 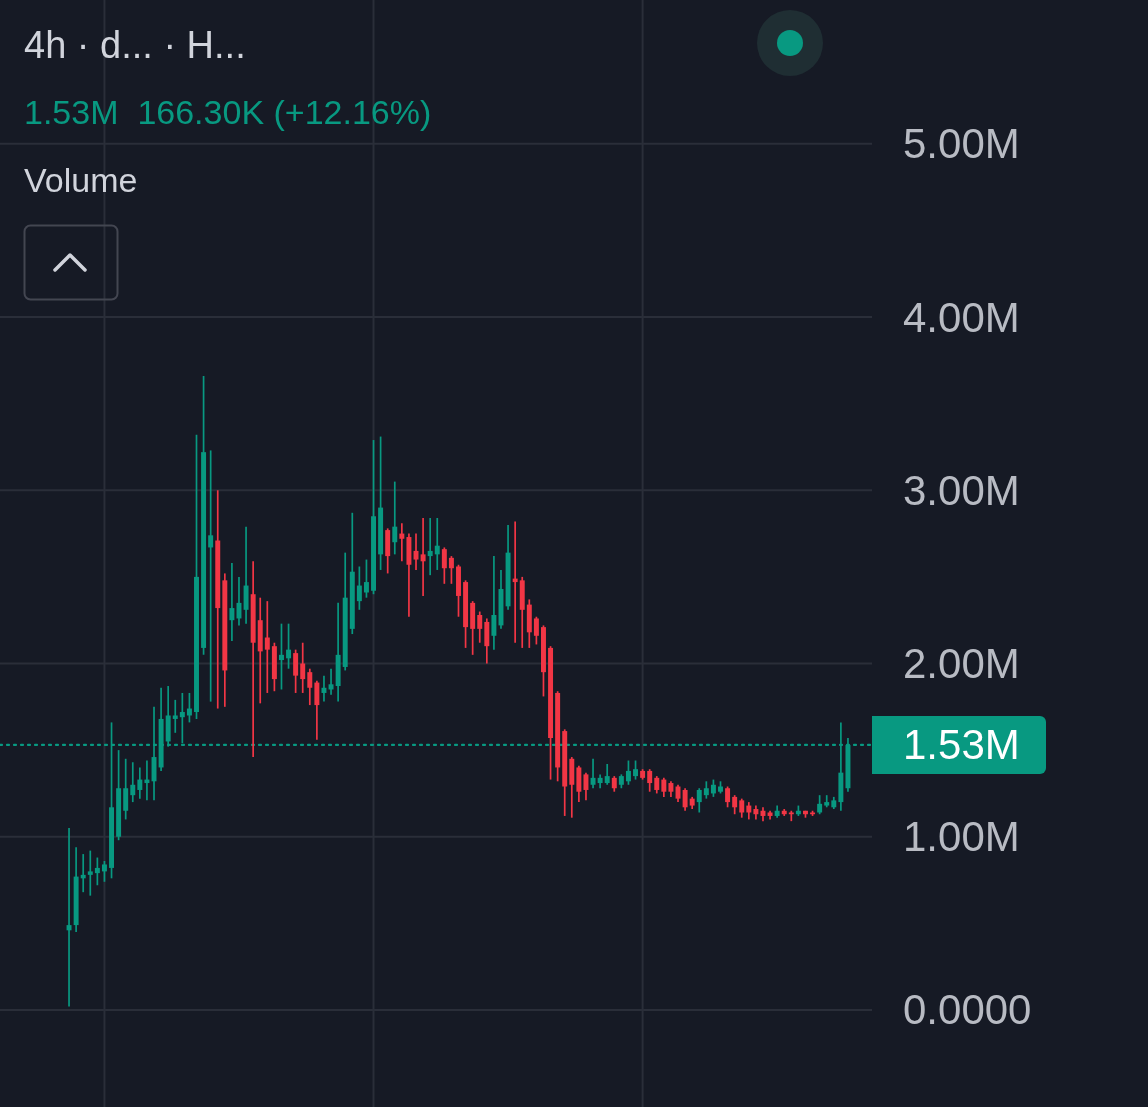 I want to click on text: 1.53M 166.30K (+12.16%), so click(x=228, y=112).